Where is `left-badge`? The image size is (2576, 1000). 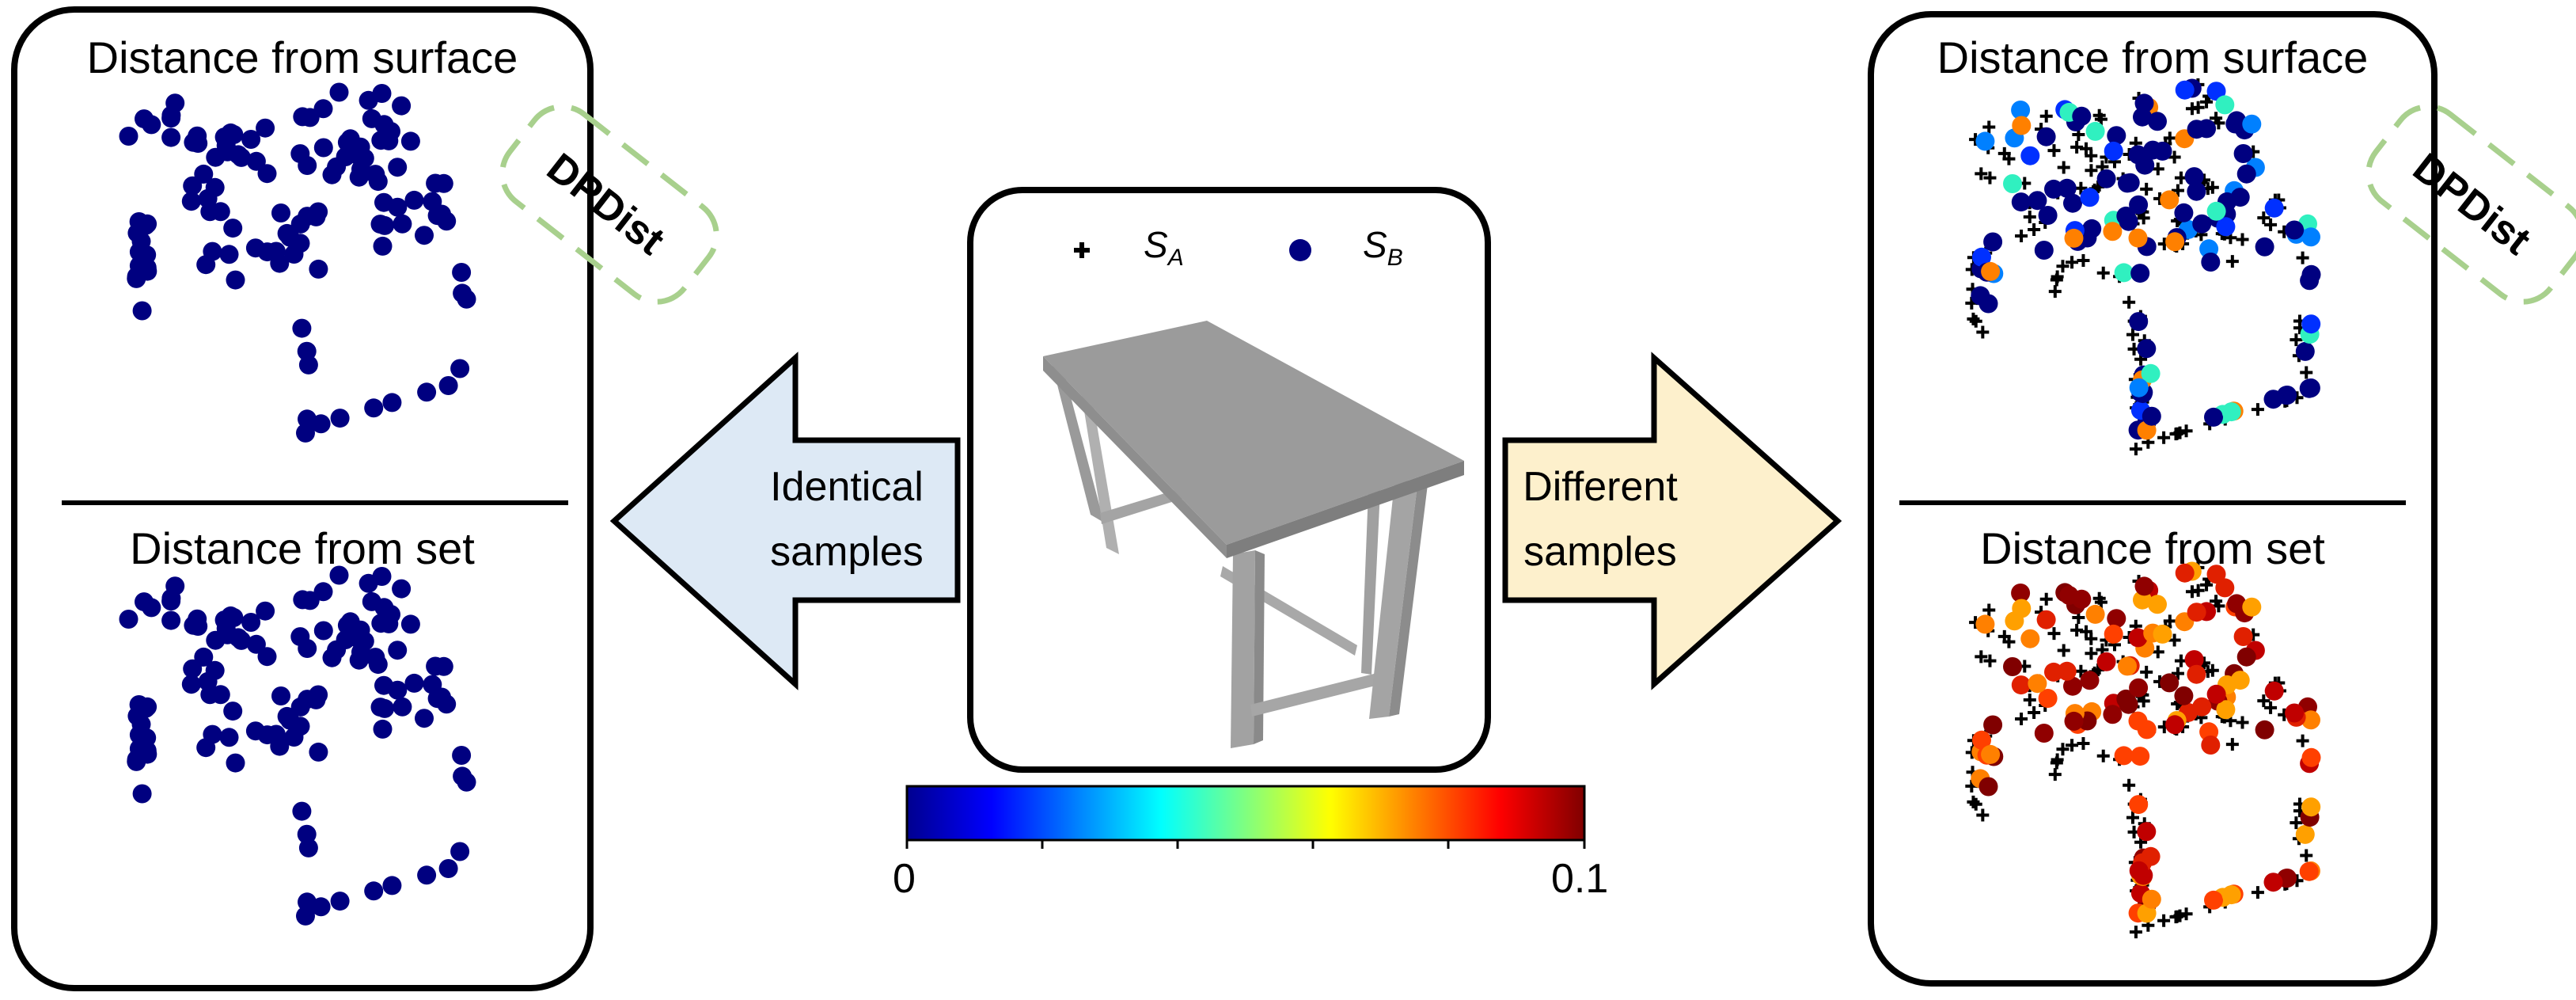 left-badge is located at coordinates (609, 204).